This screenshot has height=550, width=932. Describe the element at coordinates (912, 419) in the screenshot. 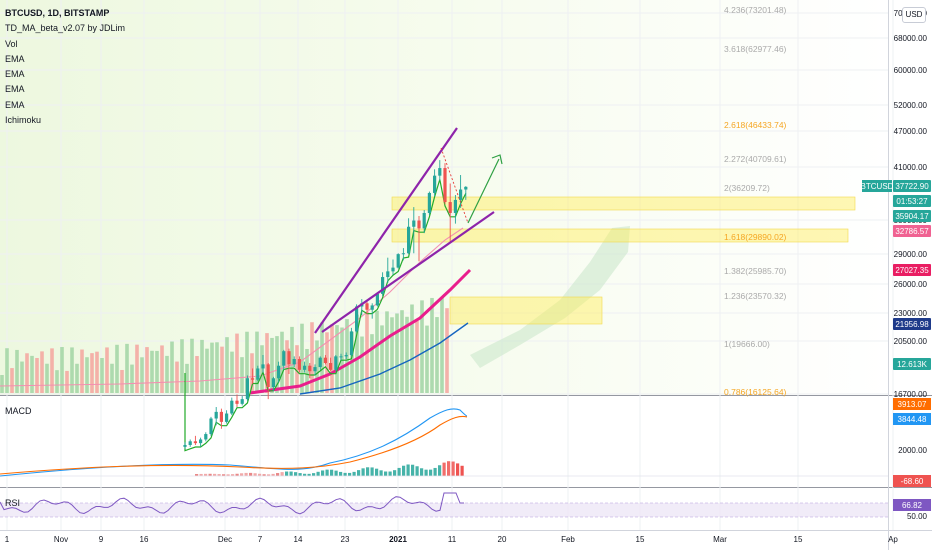

I see `macd-value-tag: 3844.48` at that location.